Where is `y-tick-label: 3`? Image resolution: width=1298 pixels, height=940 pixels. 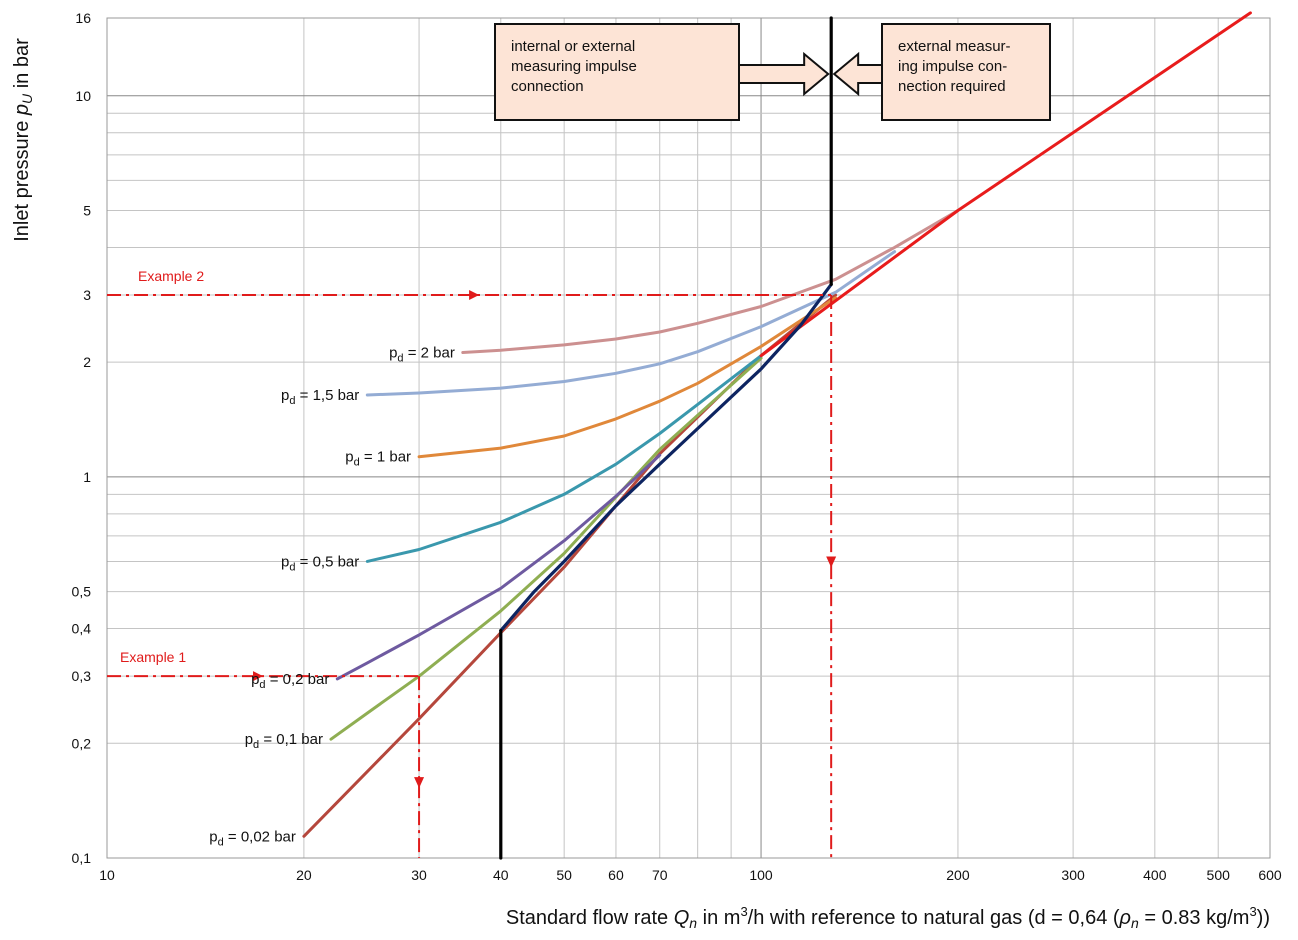
y-tick-label: 3 is located at coordinates (87, 295).